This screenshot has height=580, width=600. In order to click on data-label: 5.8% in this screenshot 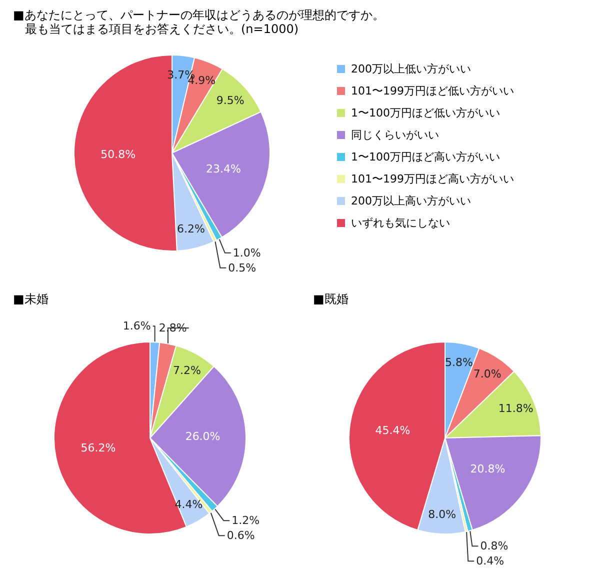, I will do `click(458, 362)`.